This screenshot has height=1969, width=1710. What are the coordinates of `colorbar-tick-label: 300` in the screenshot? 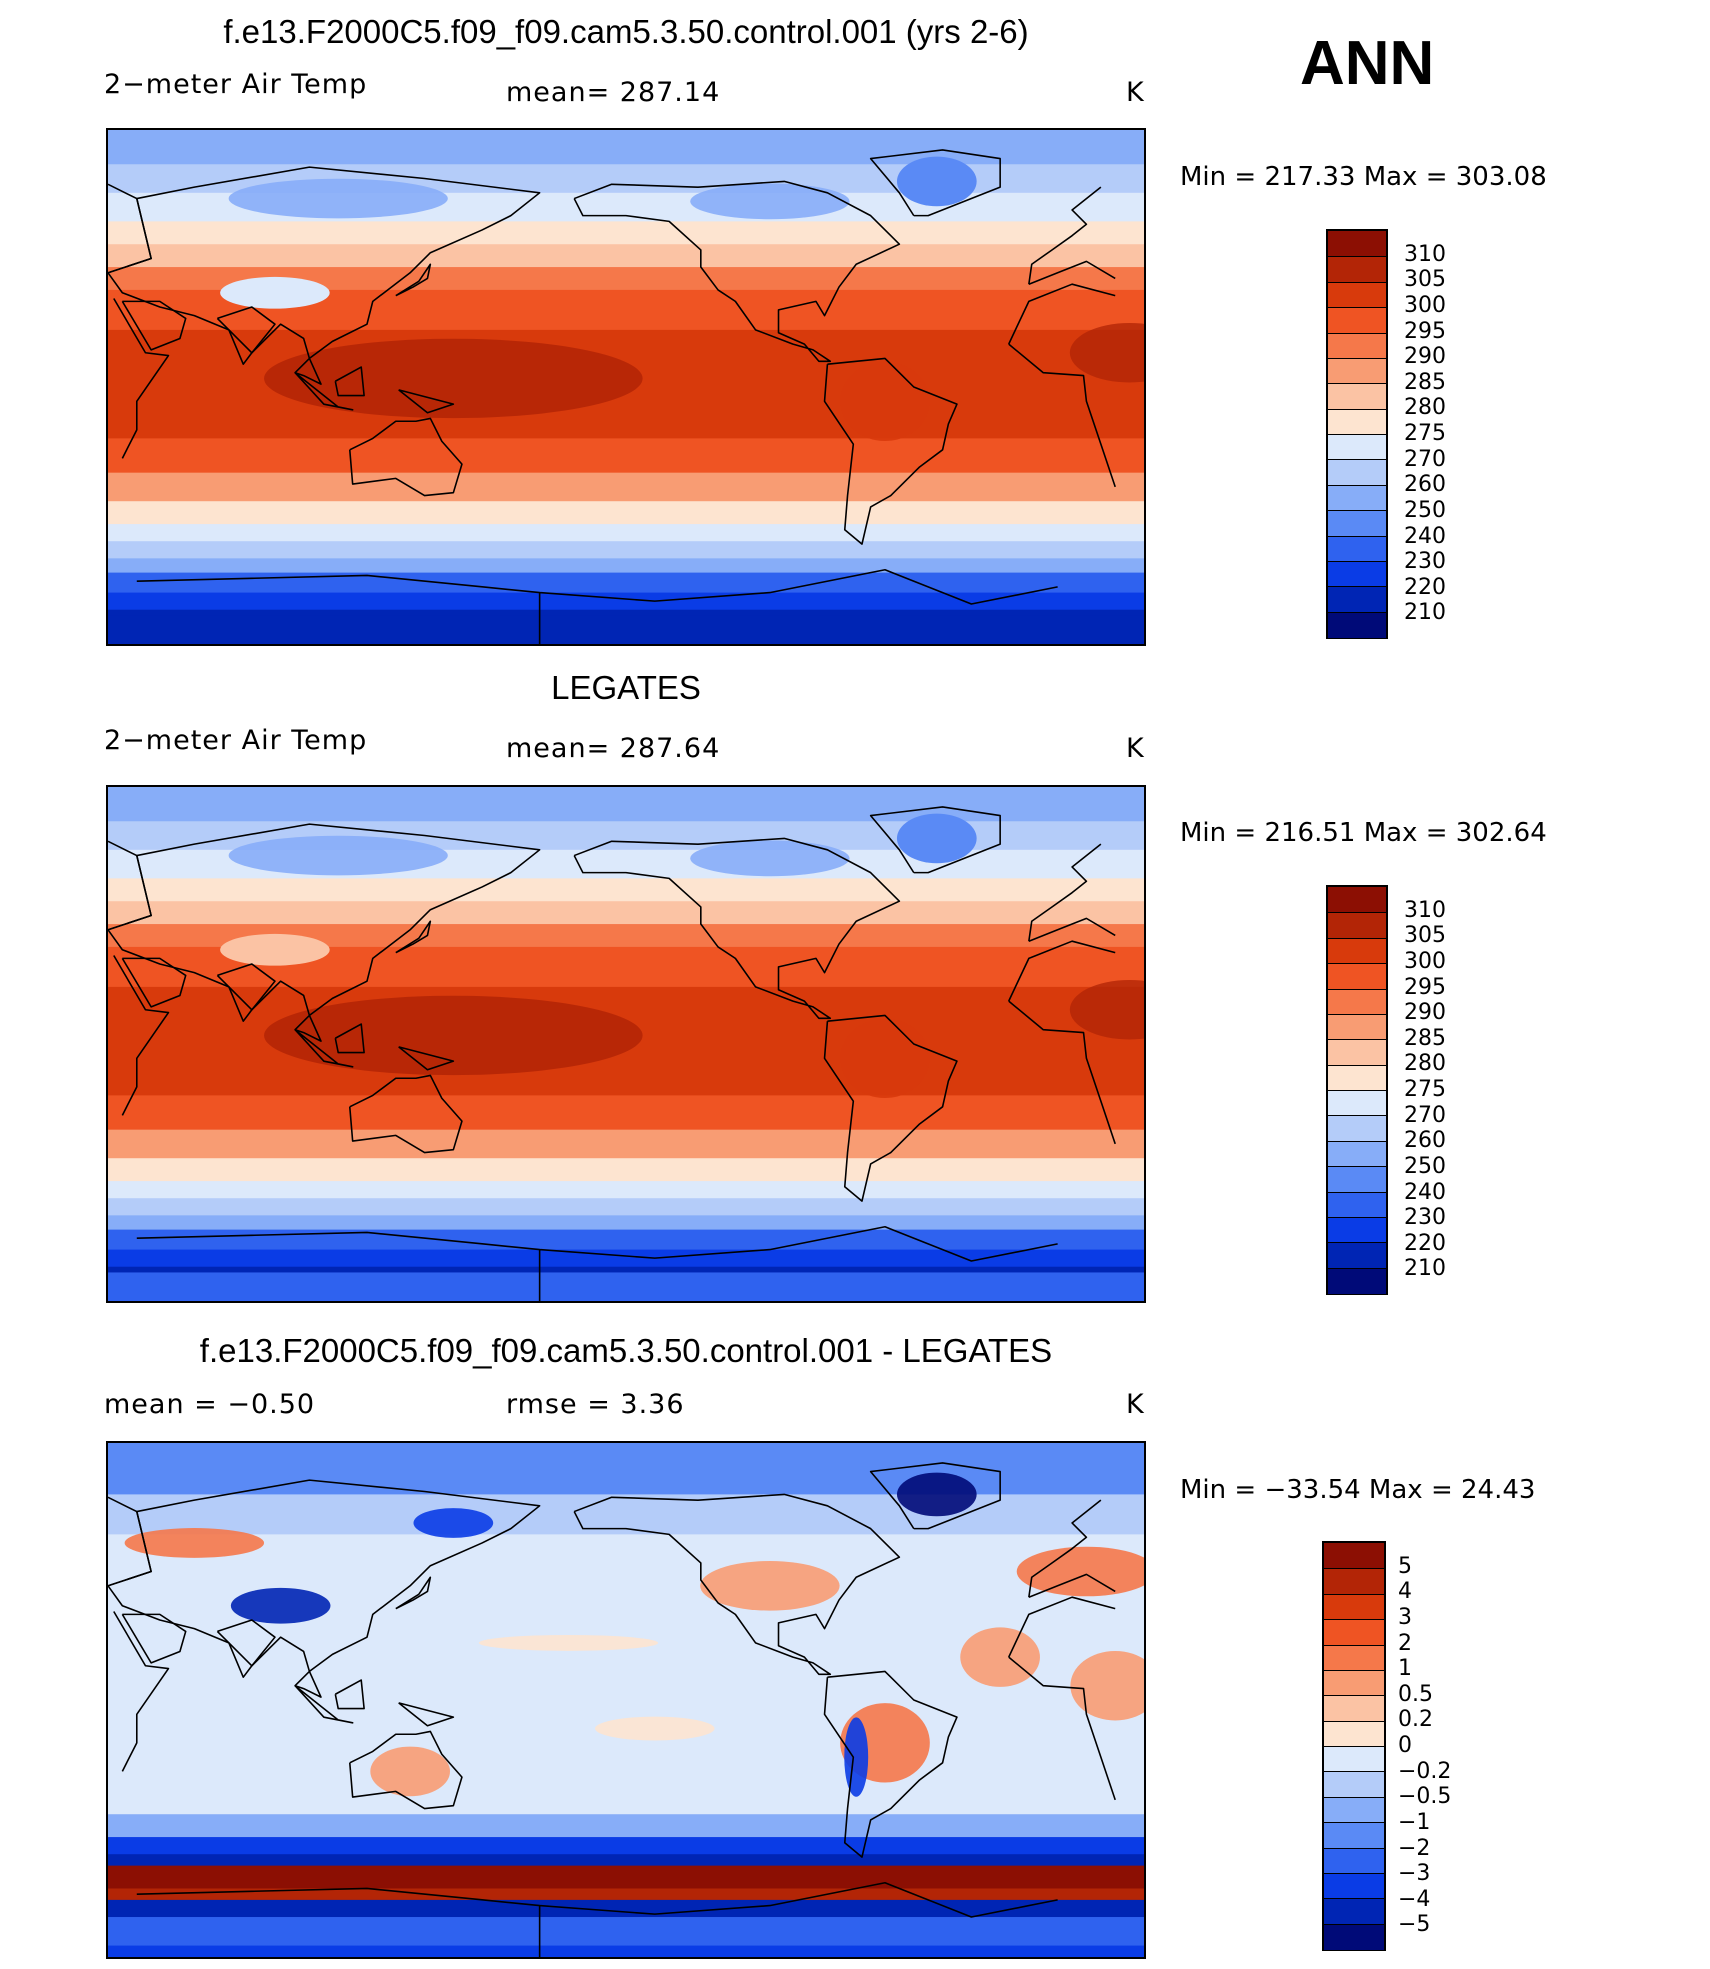 It's located at (1425, 305).